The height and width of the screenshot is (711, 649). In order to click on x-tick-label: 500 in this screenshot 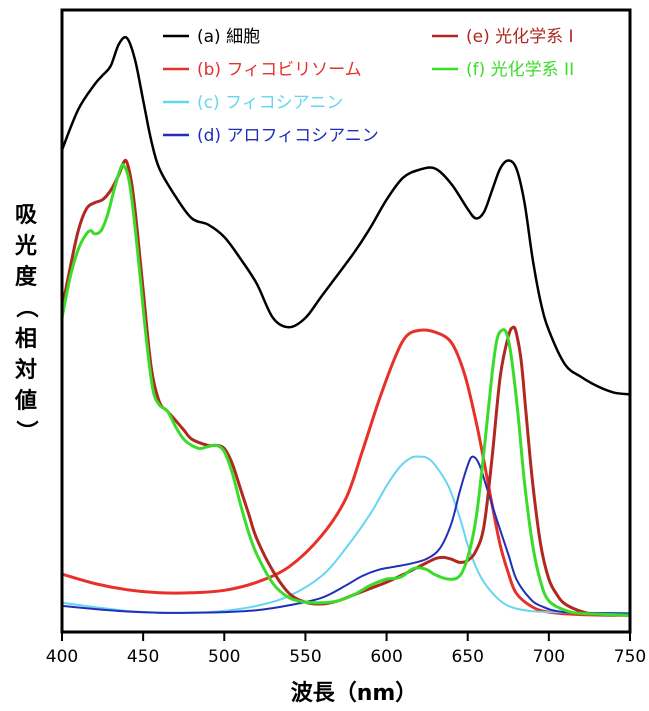, I will do `click(224, 657)`.